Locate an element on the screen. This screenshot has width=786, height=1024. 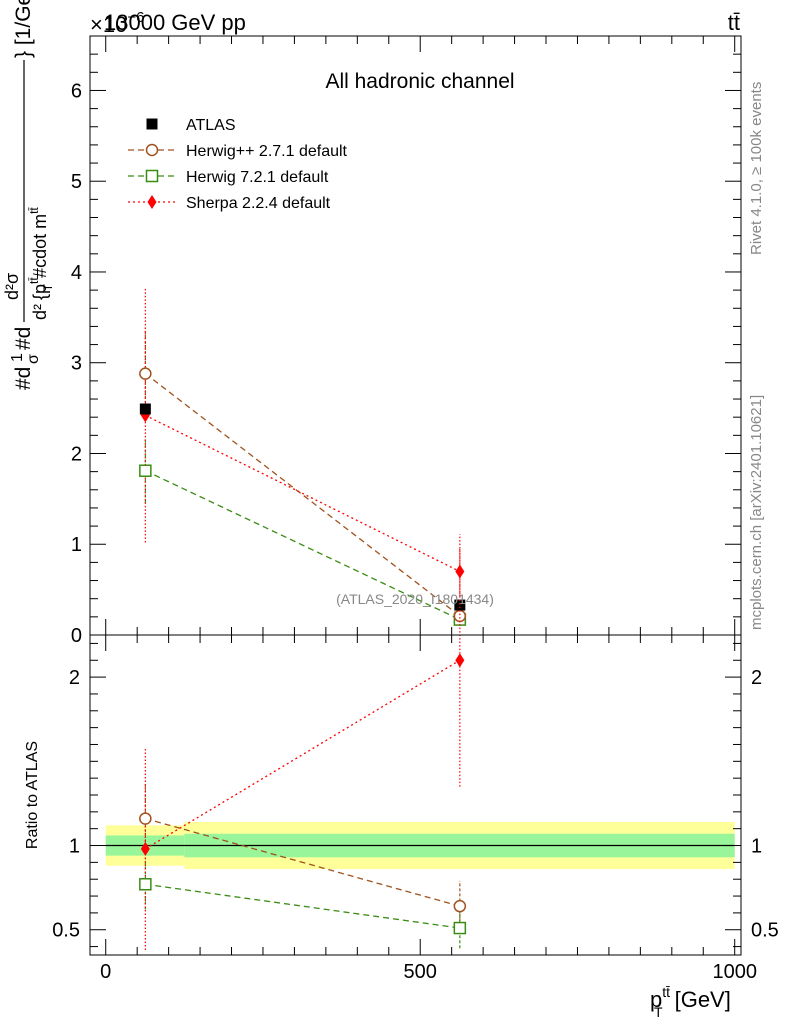
chart-title: All hadronic channel is located at coordinates (419, 81).